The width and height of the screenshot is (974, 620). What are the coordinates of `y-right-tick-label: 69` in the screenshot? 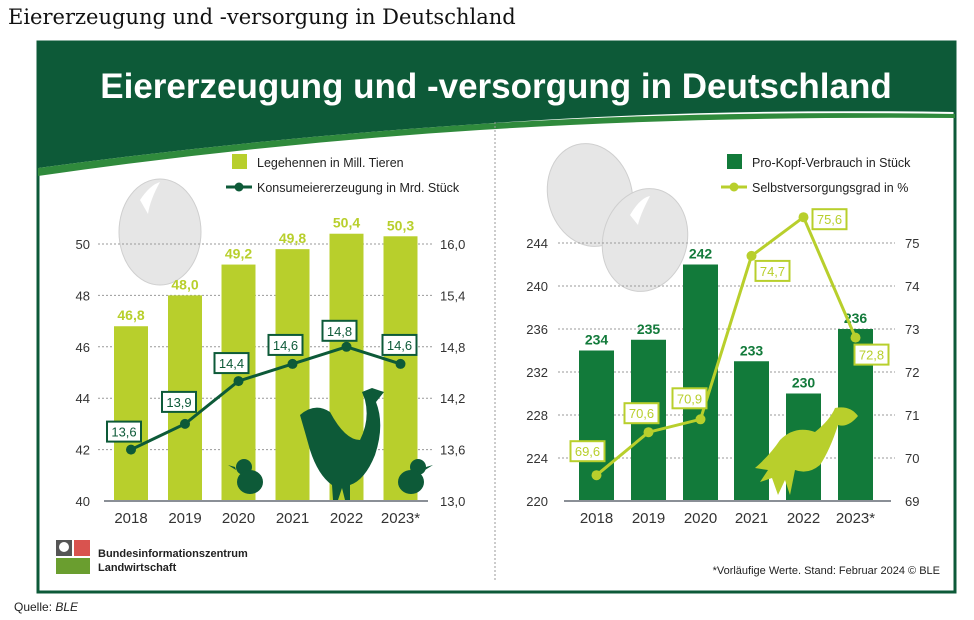 It's located at (912, 501).